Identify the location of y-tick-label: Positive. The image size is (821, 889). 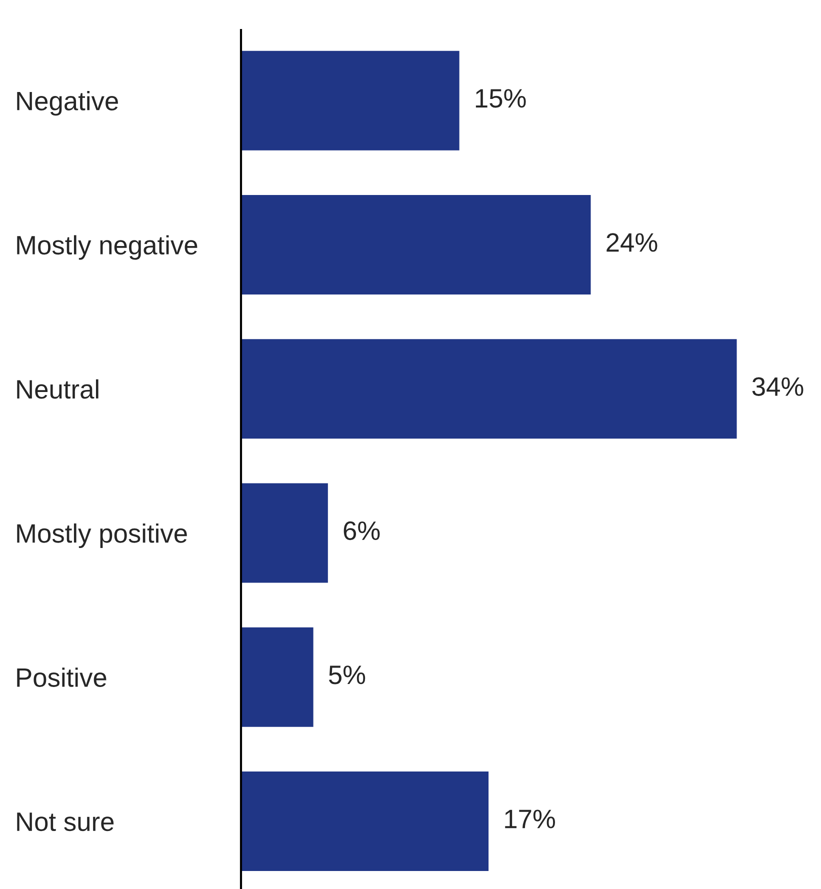
(61, 677).